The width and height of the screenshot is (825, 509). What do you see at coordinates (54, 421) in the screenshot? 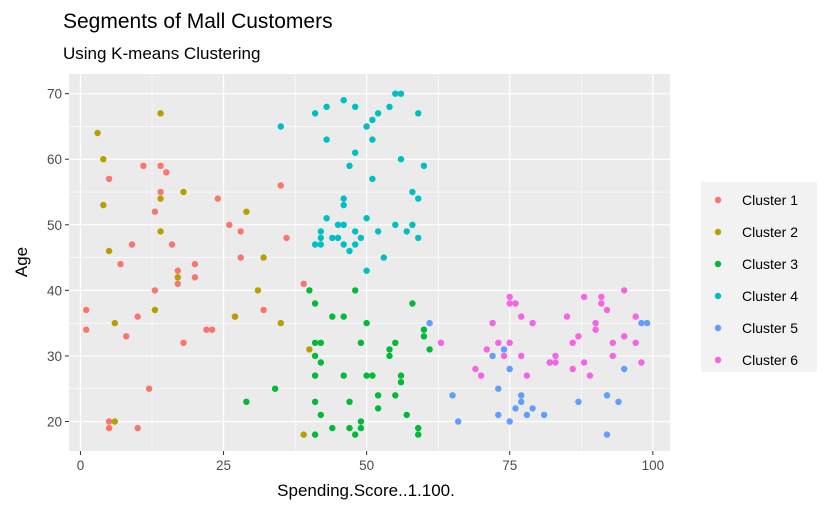
I see `y-tick-label: 20` at bounding box center [54, 421].